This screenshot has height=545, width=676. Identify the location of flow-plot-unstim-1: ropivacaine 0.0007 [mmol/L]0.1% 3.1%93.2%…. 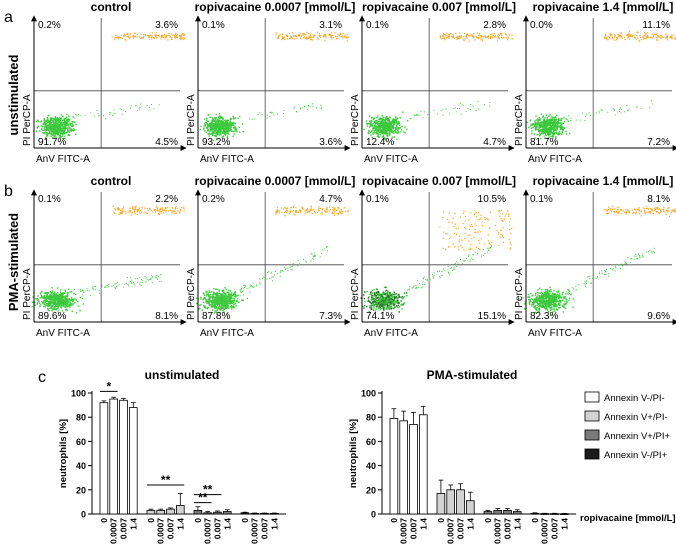
(270, 82).